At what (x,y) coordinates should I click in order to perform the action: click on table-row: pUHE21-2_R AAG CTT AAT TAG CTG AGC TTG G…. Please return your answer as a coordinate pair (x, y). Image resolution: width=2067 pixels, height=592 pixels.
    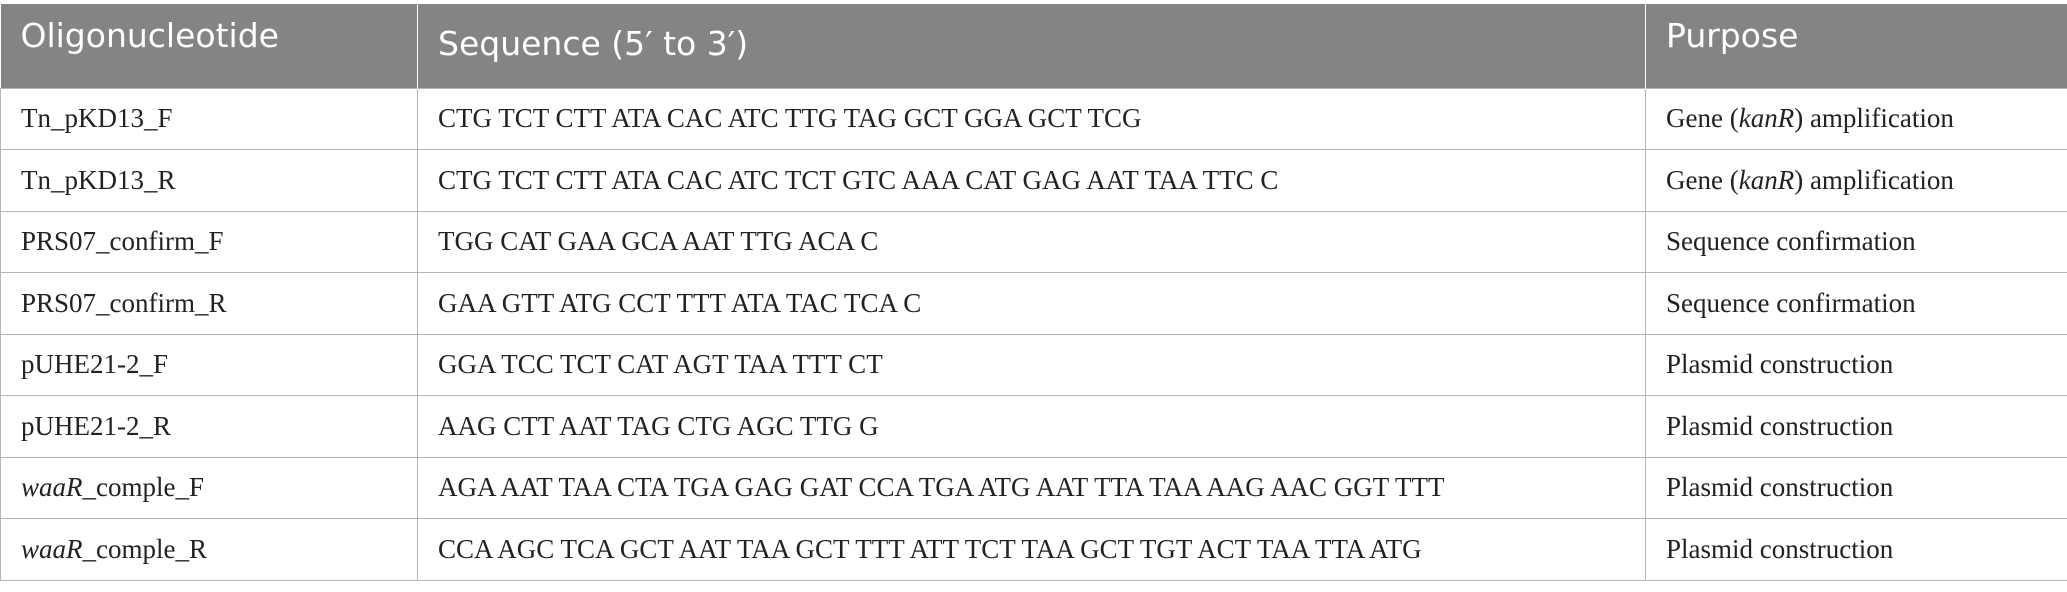
    Looking at the image, I should click on (1033, 426).